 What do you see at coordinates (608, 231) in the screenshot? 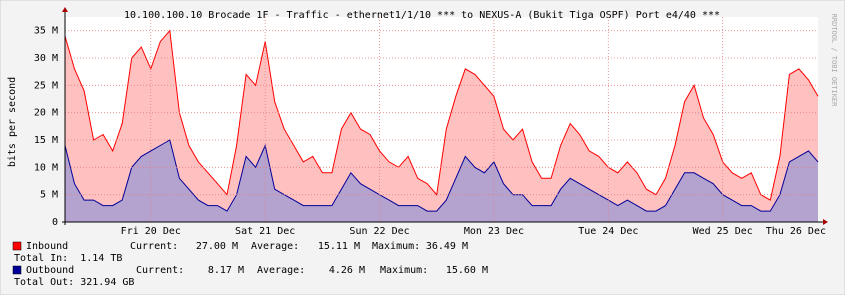
I see `x-tick-label: Tue 24 Dec` at bounding box center [608, 231].